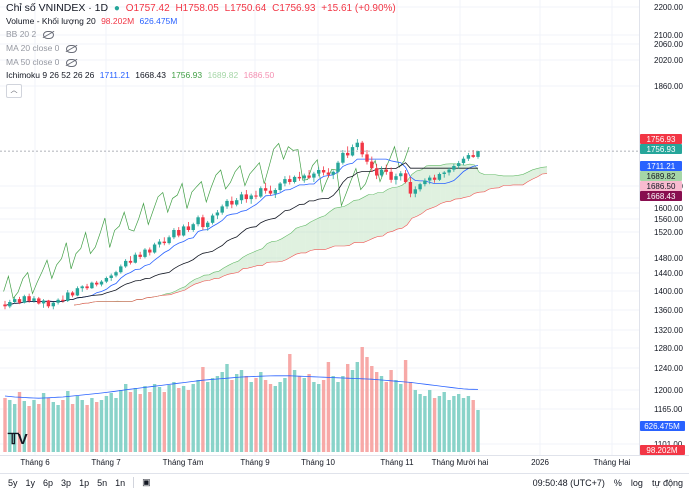  What do you see at coordinates (146, 482) in the screenshot?
I see `calendar-range-icon: ▣` at bounding box center [146, 482].